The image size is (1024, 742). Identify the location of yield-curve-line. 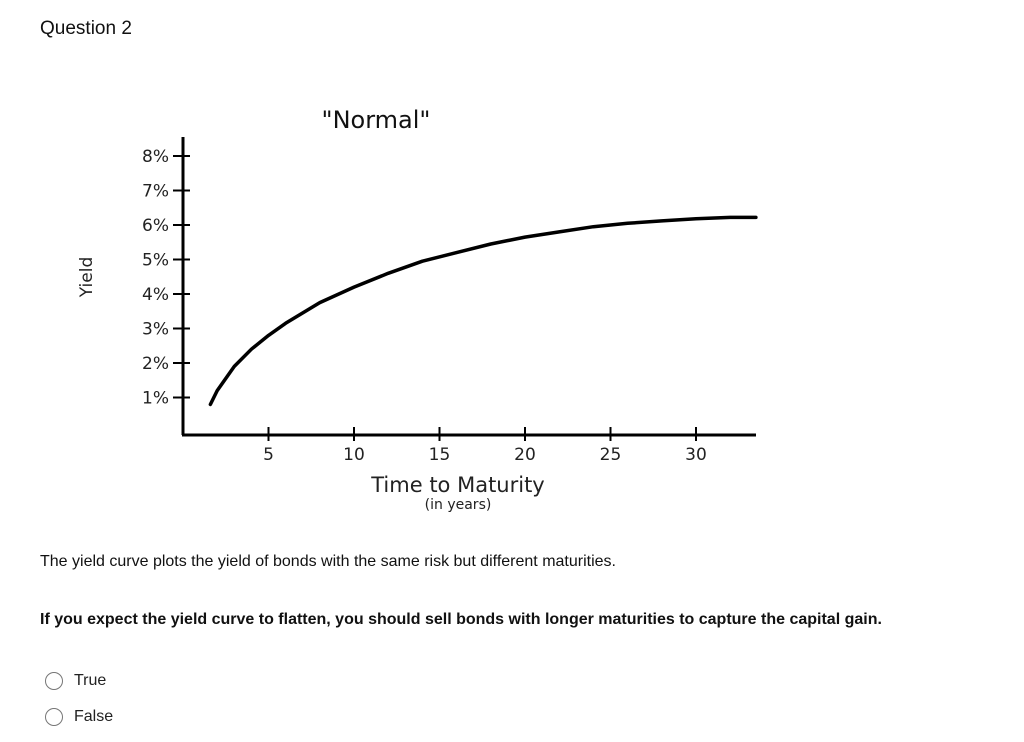
(483, 311).